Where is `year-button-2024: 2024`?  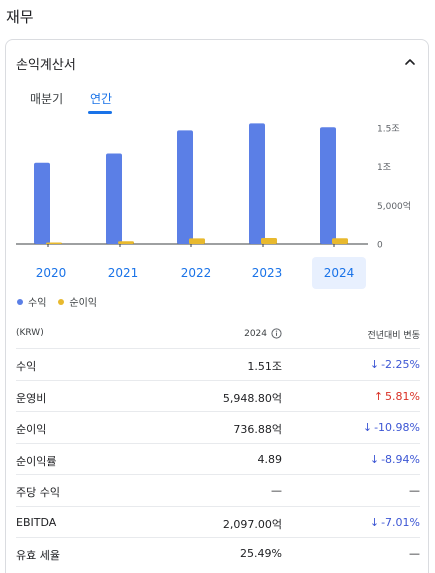 year-button-2024: 2024 is located at coordinates (339, 273).